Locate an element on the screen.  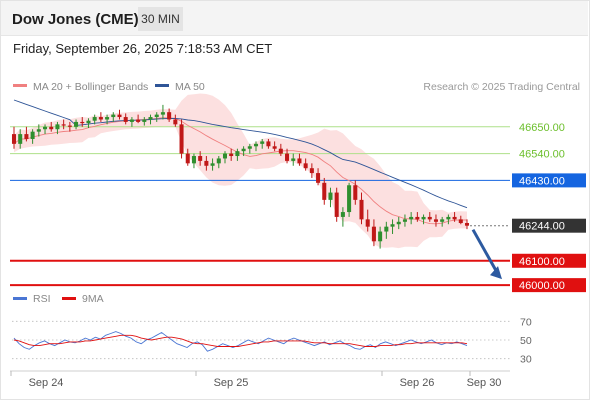
level-label-box-46000.00 is located at coordinates (549, 285).